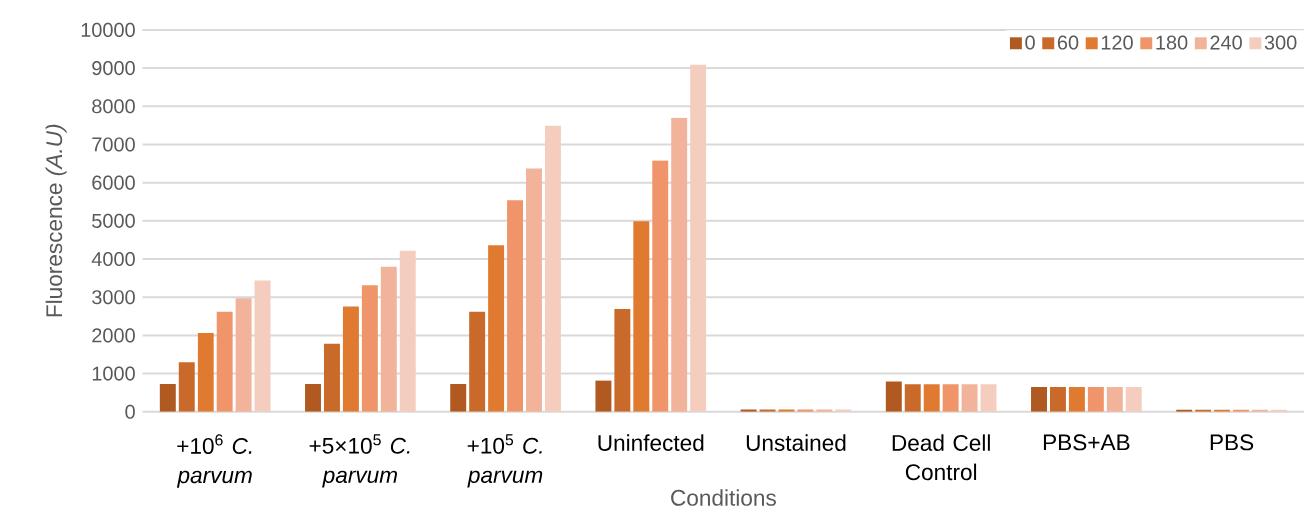 The image size is (1308, 528). Describe the element at coordinates (113, 297) in the screenshot. I see `y-tick-label: 3000` at that location.